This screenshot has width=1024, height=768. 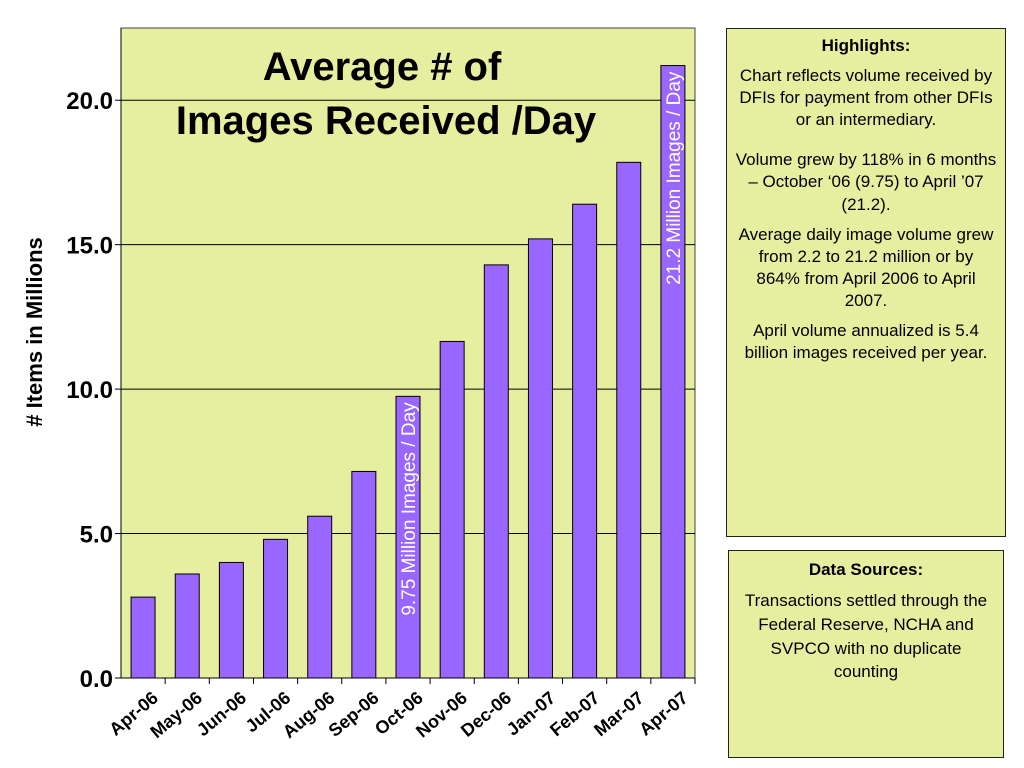 What do you see at coordinates (486, 714) in the screenshot?
I see `x-tick-label: Dec-06` at bounding box center [486, 714].